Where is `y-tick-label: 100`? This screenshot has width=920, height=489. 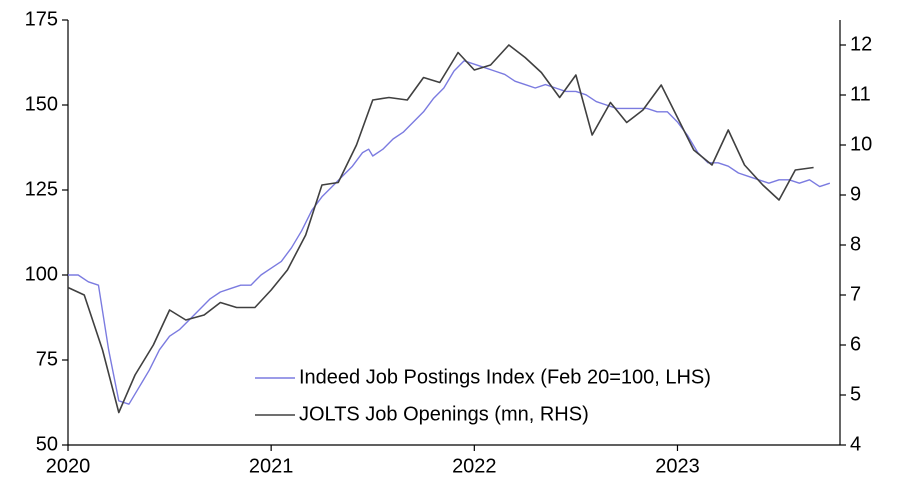
y-tick-label: 100 is located at coordinates (41, 274).